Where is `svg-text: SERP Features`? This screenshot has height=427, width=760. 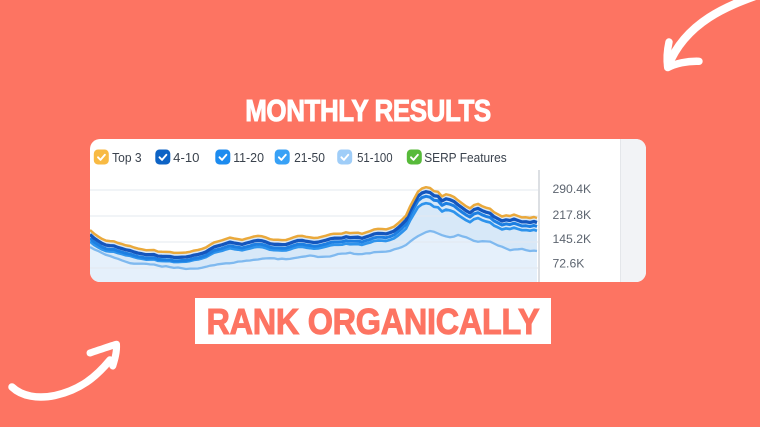
svg-text: SERP Features is located at coordinates (465, 157).